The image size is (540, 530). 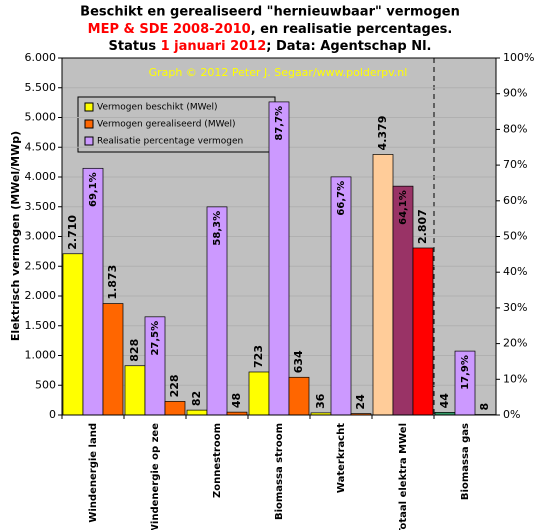 I want to click on data-label: 44, so click(x=444, y=401).